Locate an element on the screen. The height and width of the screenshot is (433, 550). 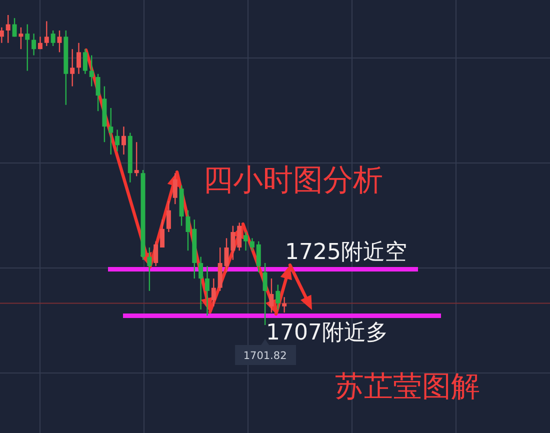
ref-line-label: 1725附近空 is located at coordinates (346, 253).